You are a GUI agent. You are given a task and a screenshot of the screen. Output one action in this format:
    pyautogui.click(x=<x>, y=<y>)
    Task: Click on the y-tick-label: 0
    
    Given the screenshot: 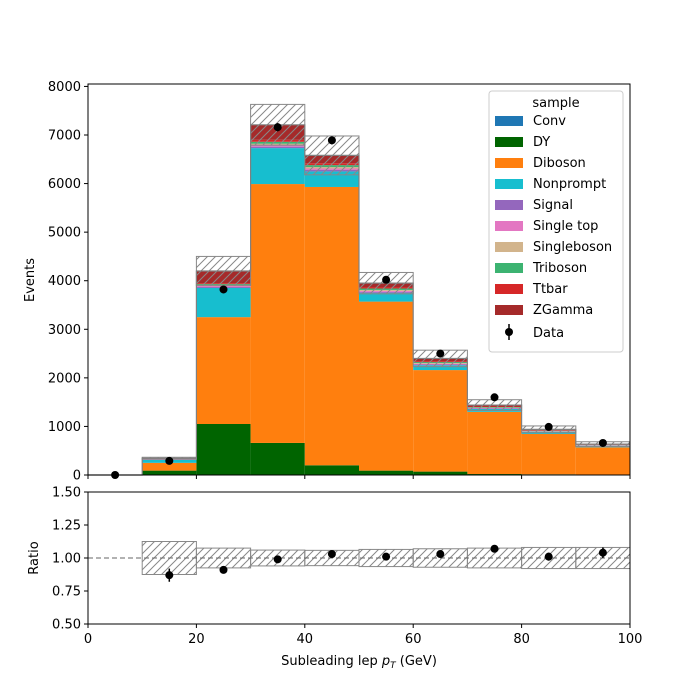 What is the action you would take?
    pyautogui.click(x=77, y=476)
    